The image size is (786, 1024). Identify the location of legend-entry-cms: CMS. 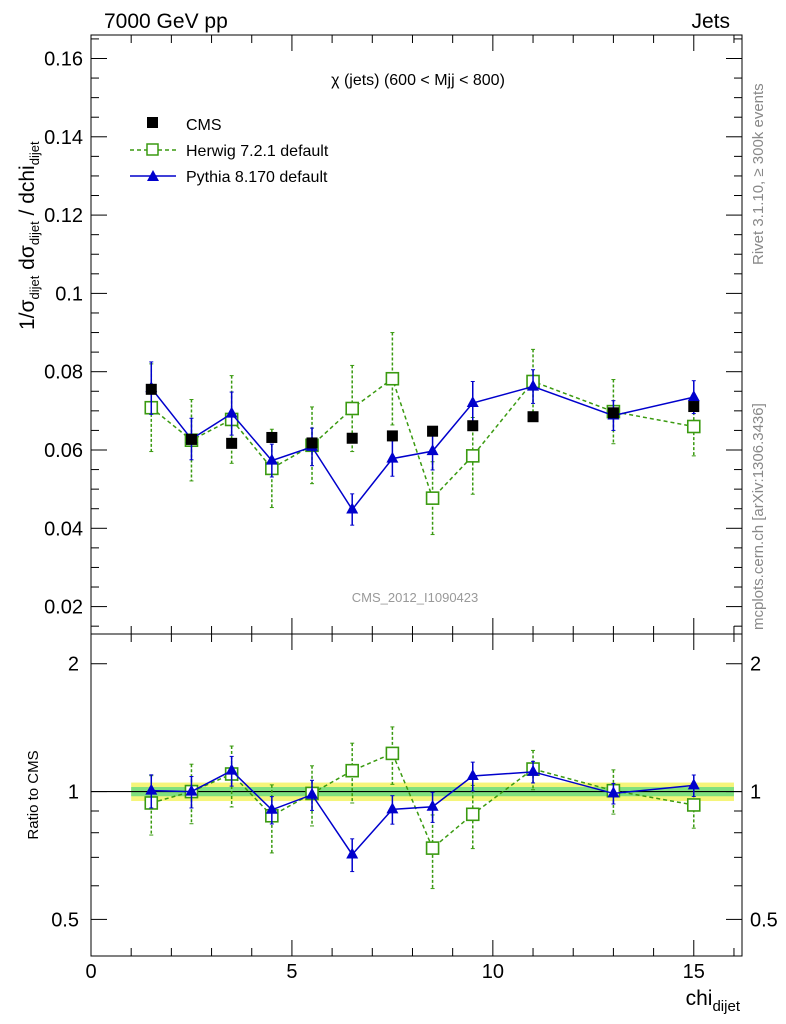
(184, 125).